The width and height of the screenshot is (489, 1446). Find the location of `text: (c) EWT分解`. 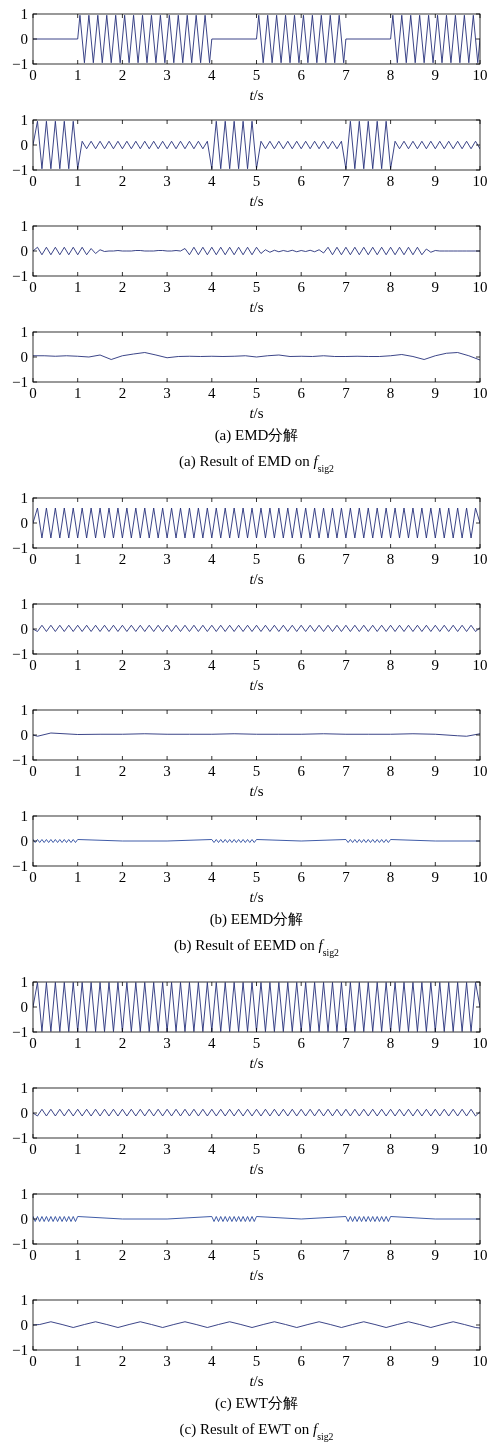

text: (c) EWT分解 is located at coordinates (256, 1403).